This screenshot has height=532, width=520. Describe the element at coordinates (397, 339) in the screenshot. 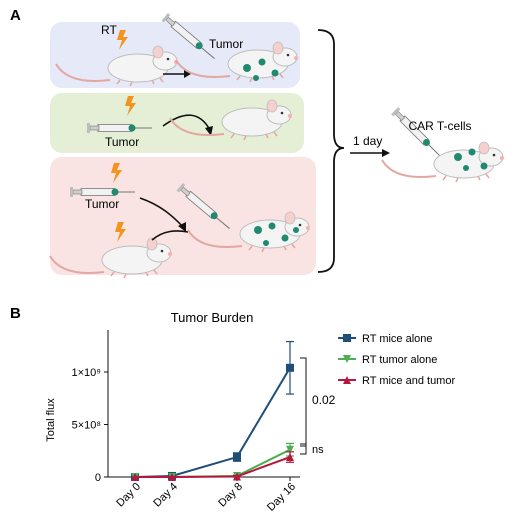

I see `legend-label: RT mice alone` at that location.